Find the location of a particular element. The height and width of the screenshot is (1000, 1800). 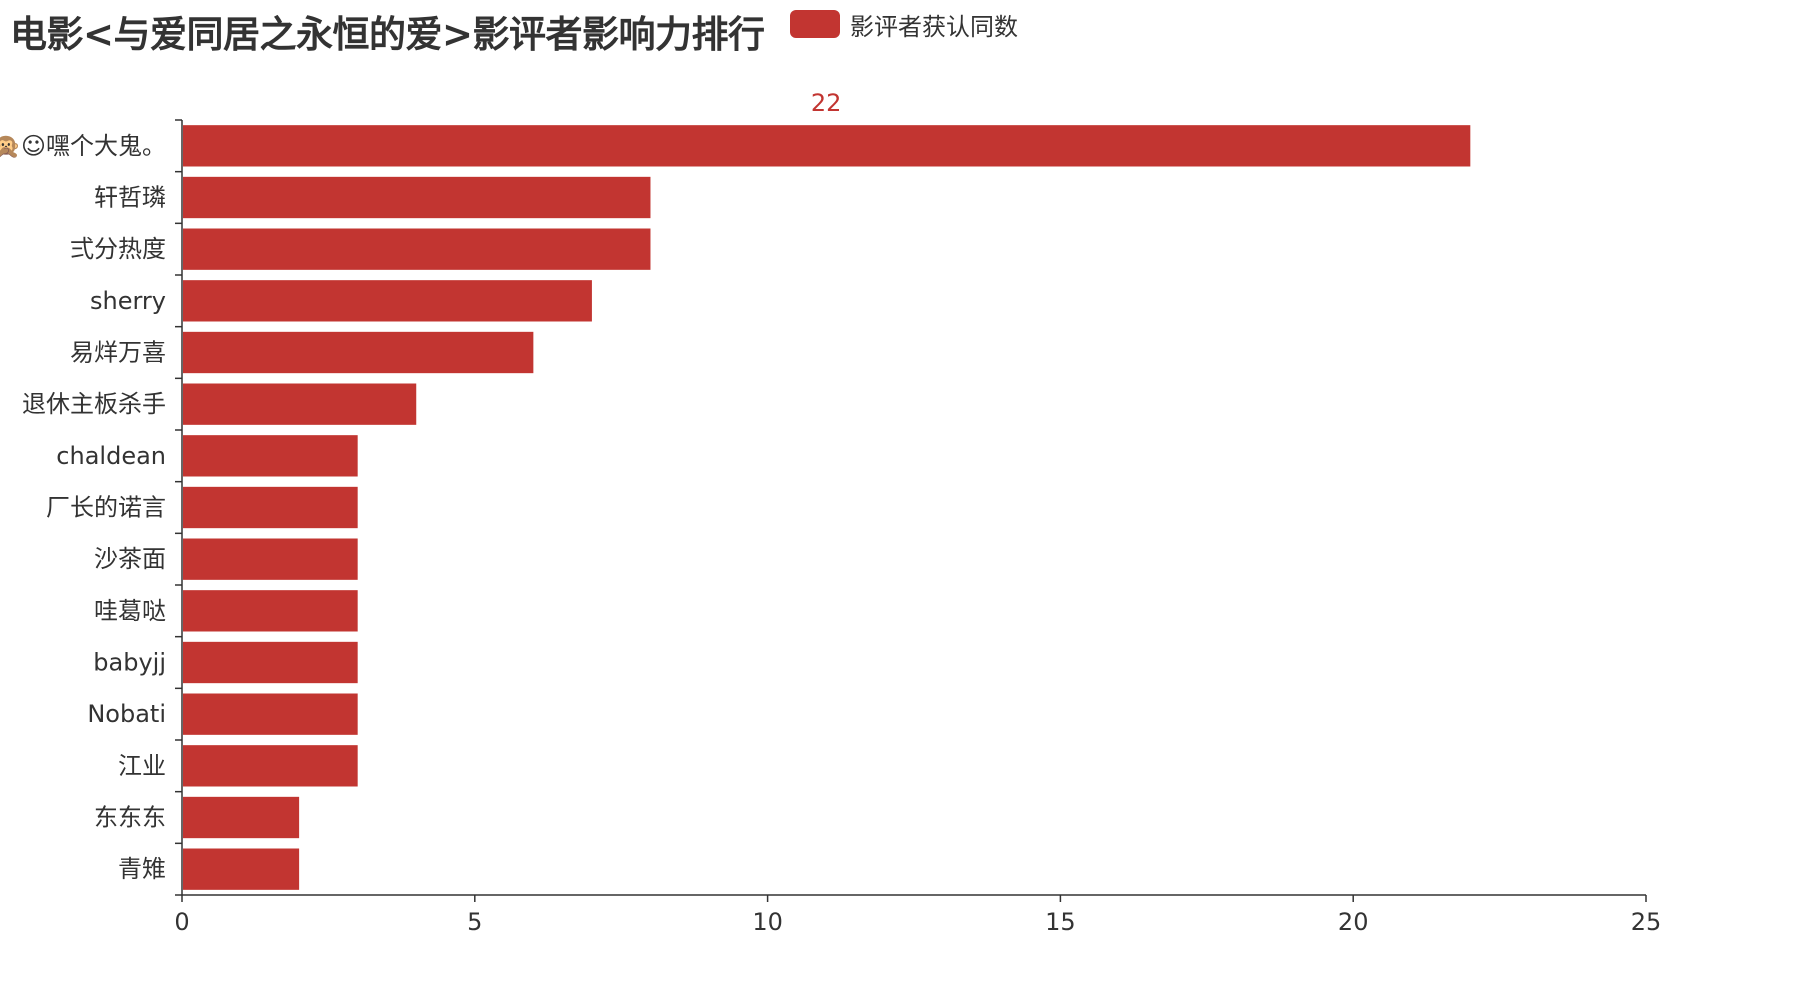

legend: 影评者获认同数 is located at coordinates (904, 24).